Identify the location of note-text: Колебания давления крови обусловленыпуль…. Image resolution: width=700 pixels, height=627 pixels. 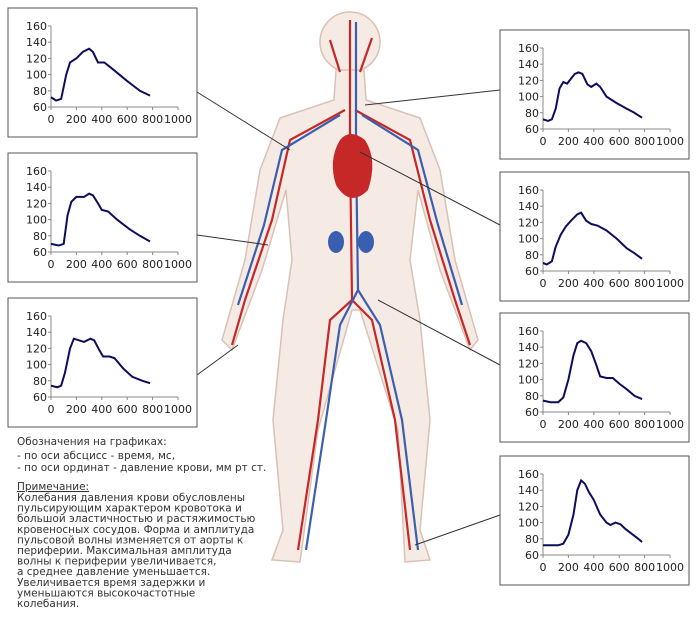
(136, 551).